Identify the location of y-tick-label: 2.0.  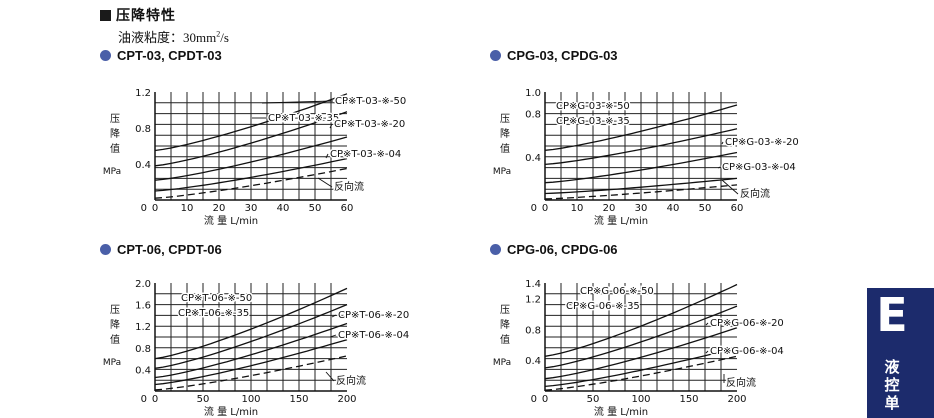
(143, 284).